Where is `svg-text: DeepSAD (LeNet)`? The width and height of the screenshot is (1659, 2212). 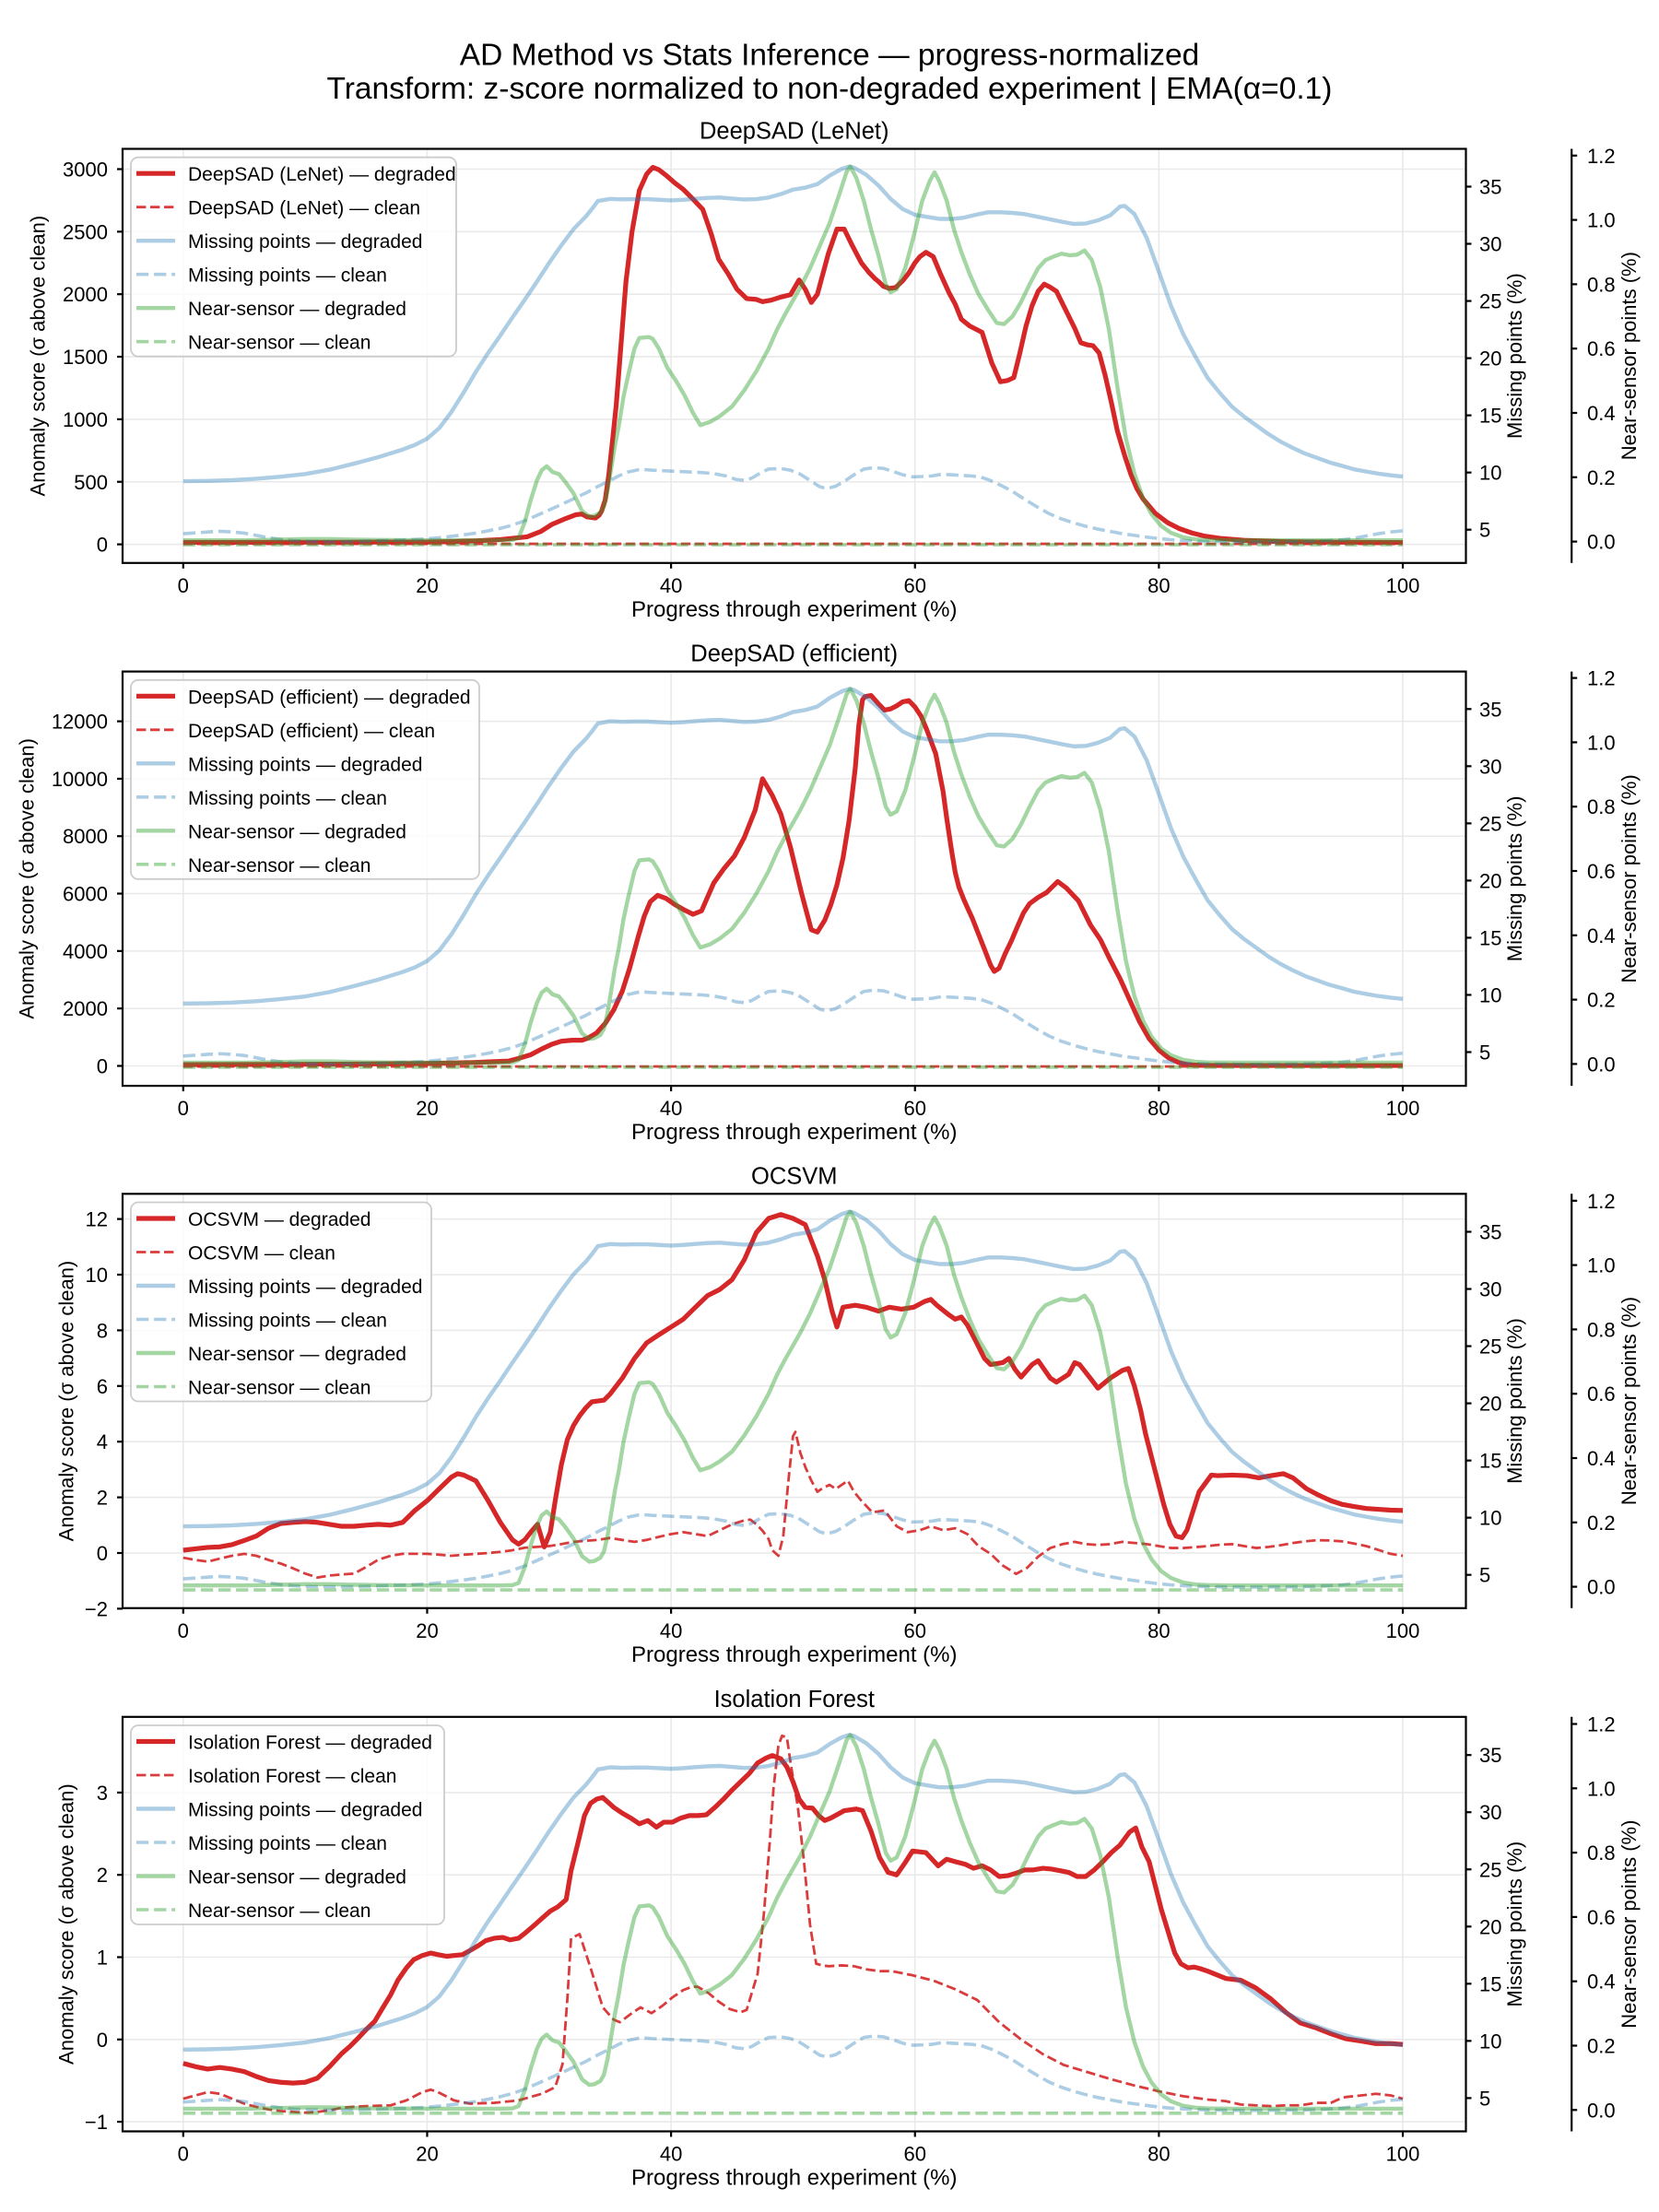
svg-text: DeepSAD (LeNet) is located at coordinates (794, 132).